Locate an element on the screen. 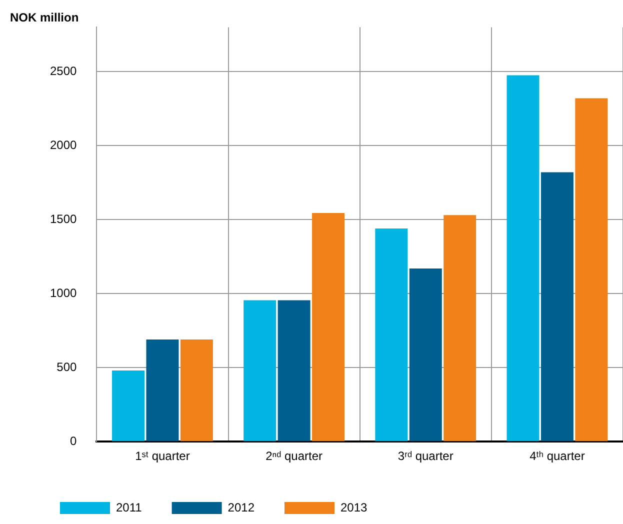 This screenshot has width=623, height=524. y-tick-label: 2000 is located at coordinates (64, 145).